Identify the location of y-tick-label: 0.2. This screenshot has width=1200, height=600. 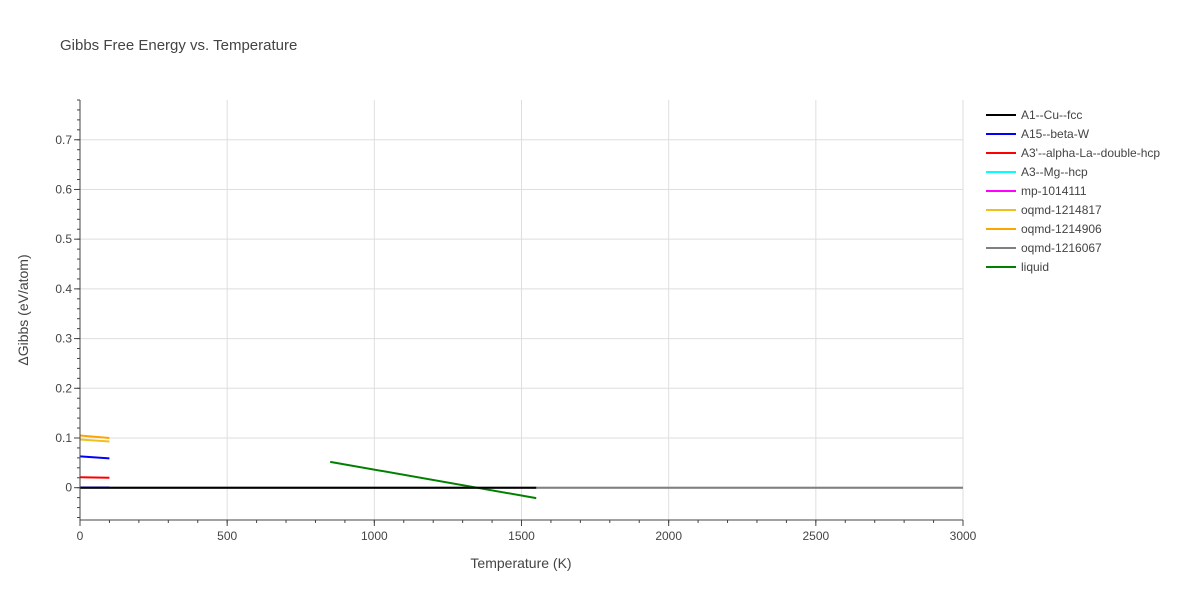
(63, 388).